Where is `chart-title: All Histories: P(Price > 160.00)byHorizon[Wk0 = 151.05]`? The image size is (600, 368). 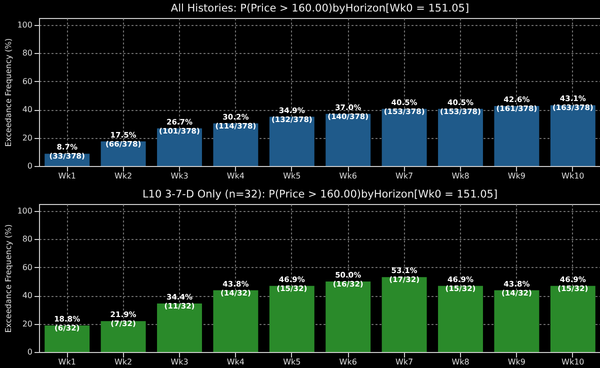 chart-title: All Histories: P(Price > 160.00)byHorizon[Wk0 = 151.05] is located at coordinates (320, 8).